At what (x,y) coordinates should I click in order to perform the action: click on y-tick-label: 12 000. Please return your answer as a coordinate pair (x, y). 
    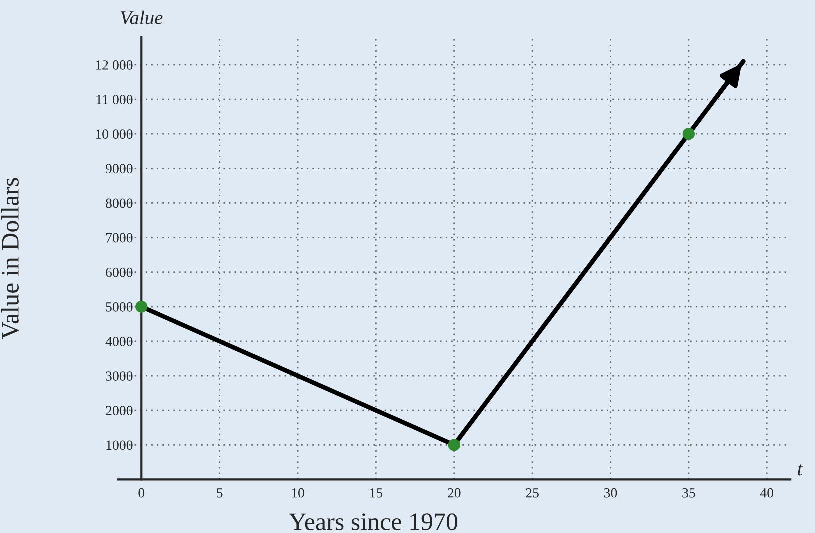
    Looking at the image, I should click on (114, 65).